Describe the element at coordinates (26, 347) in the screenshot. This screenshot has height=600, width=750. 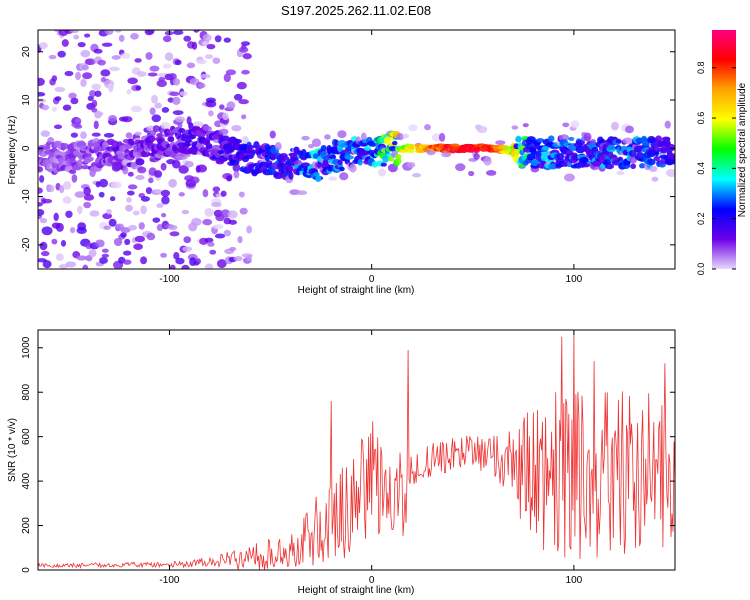
I see `snr-y-tick-label: 1000` at that location.